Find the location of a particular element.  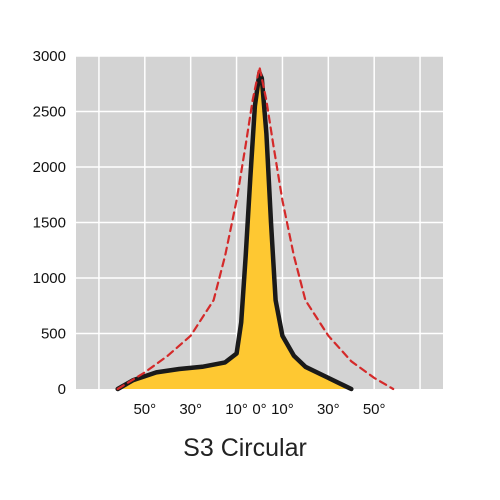

y-tick-label: 1500 is located at coordinates (49, 223).